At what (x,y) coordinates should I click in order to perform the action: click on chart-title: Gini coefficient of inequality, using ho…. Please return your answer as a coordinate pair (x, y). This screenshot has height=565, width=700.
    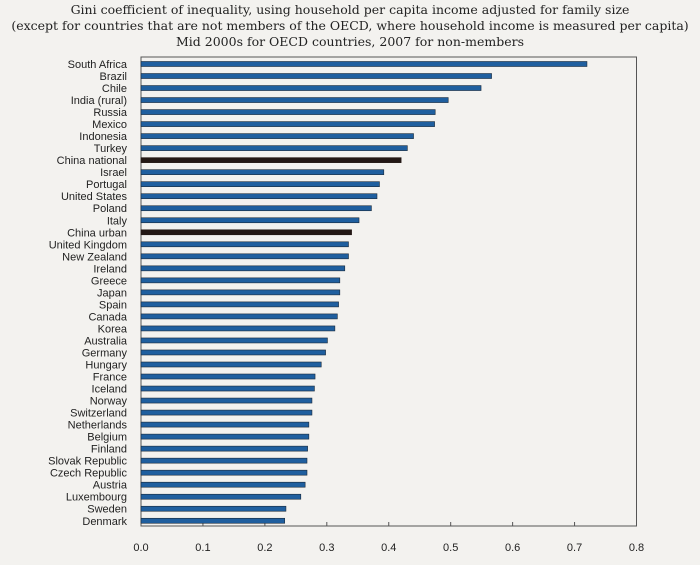
    Looking at the image, I should click on (350, 26).